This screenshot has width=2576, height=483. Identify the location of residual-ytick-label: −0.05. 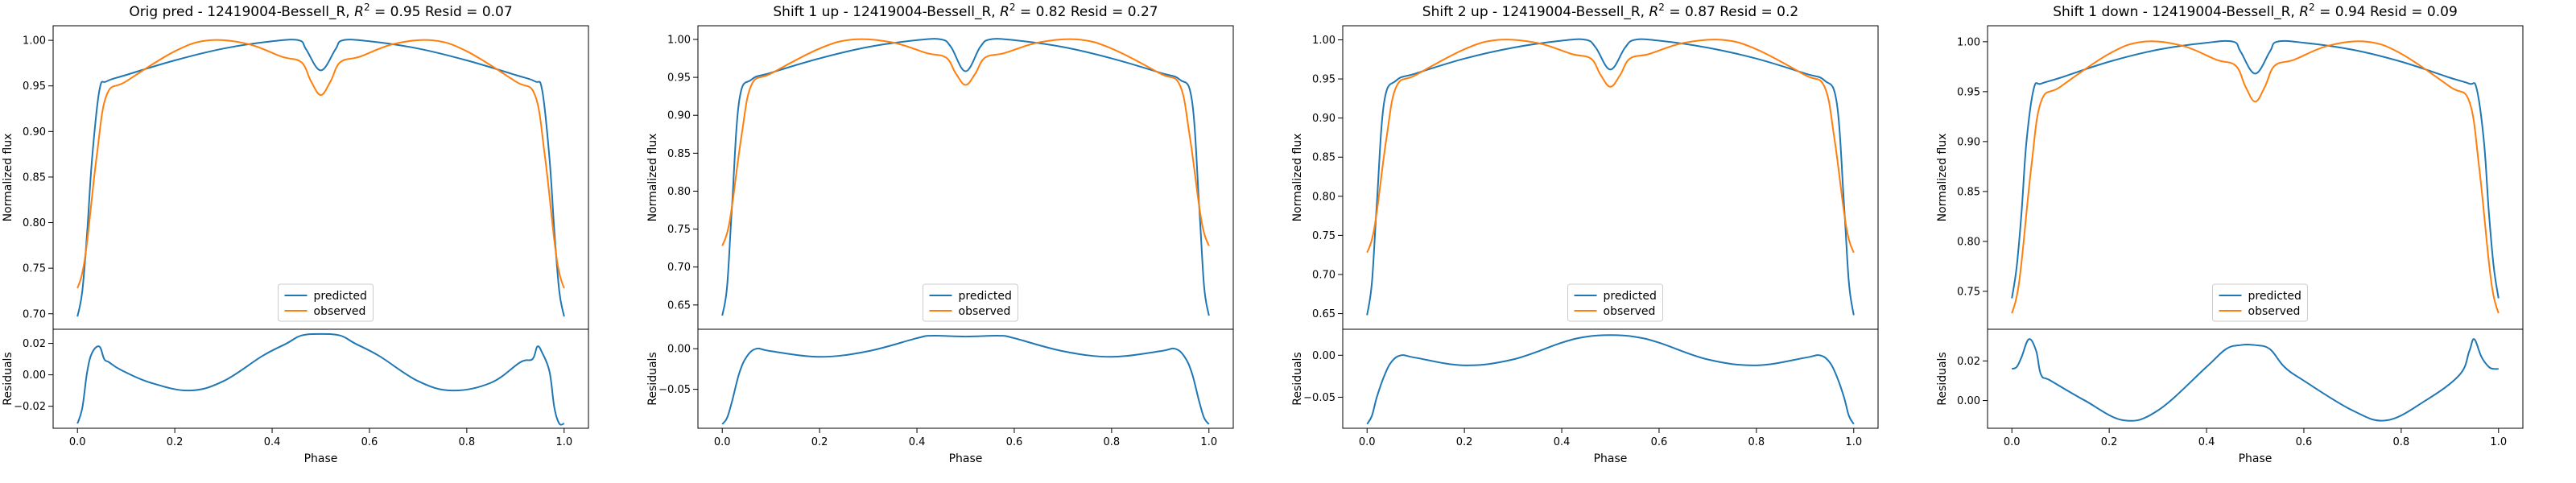
(674, 390).